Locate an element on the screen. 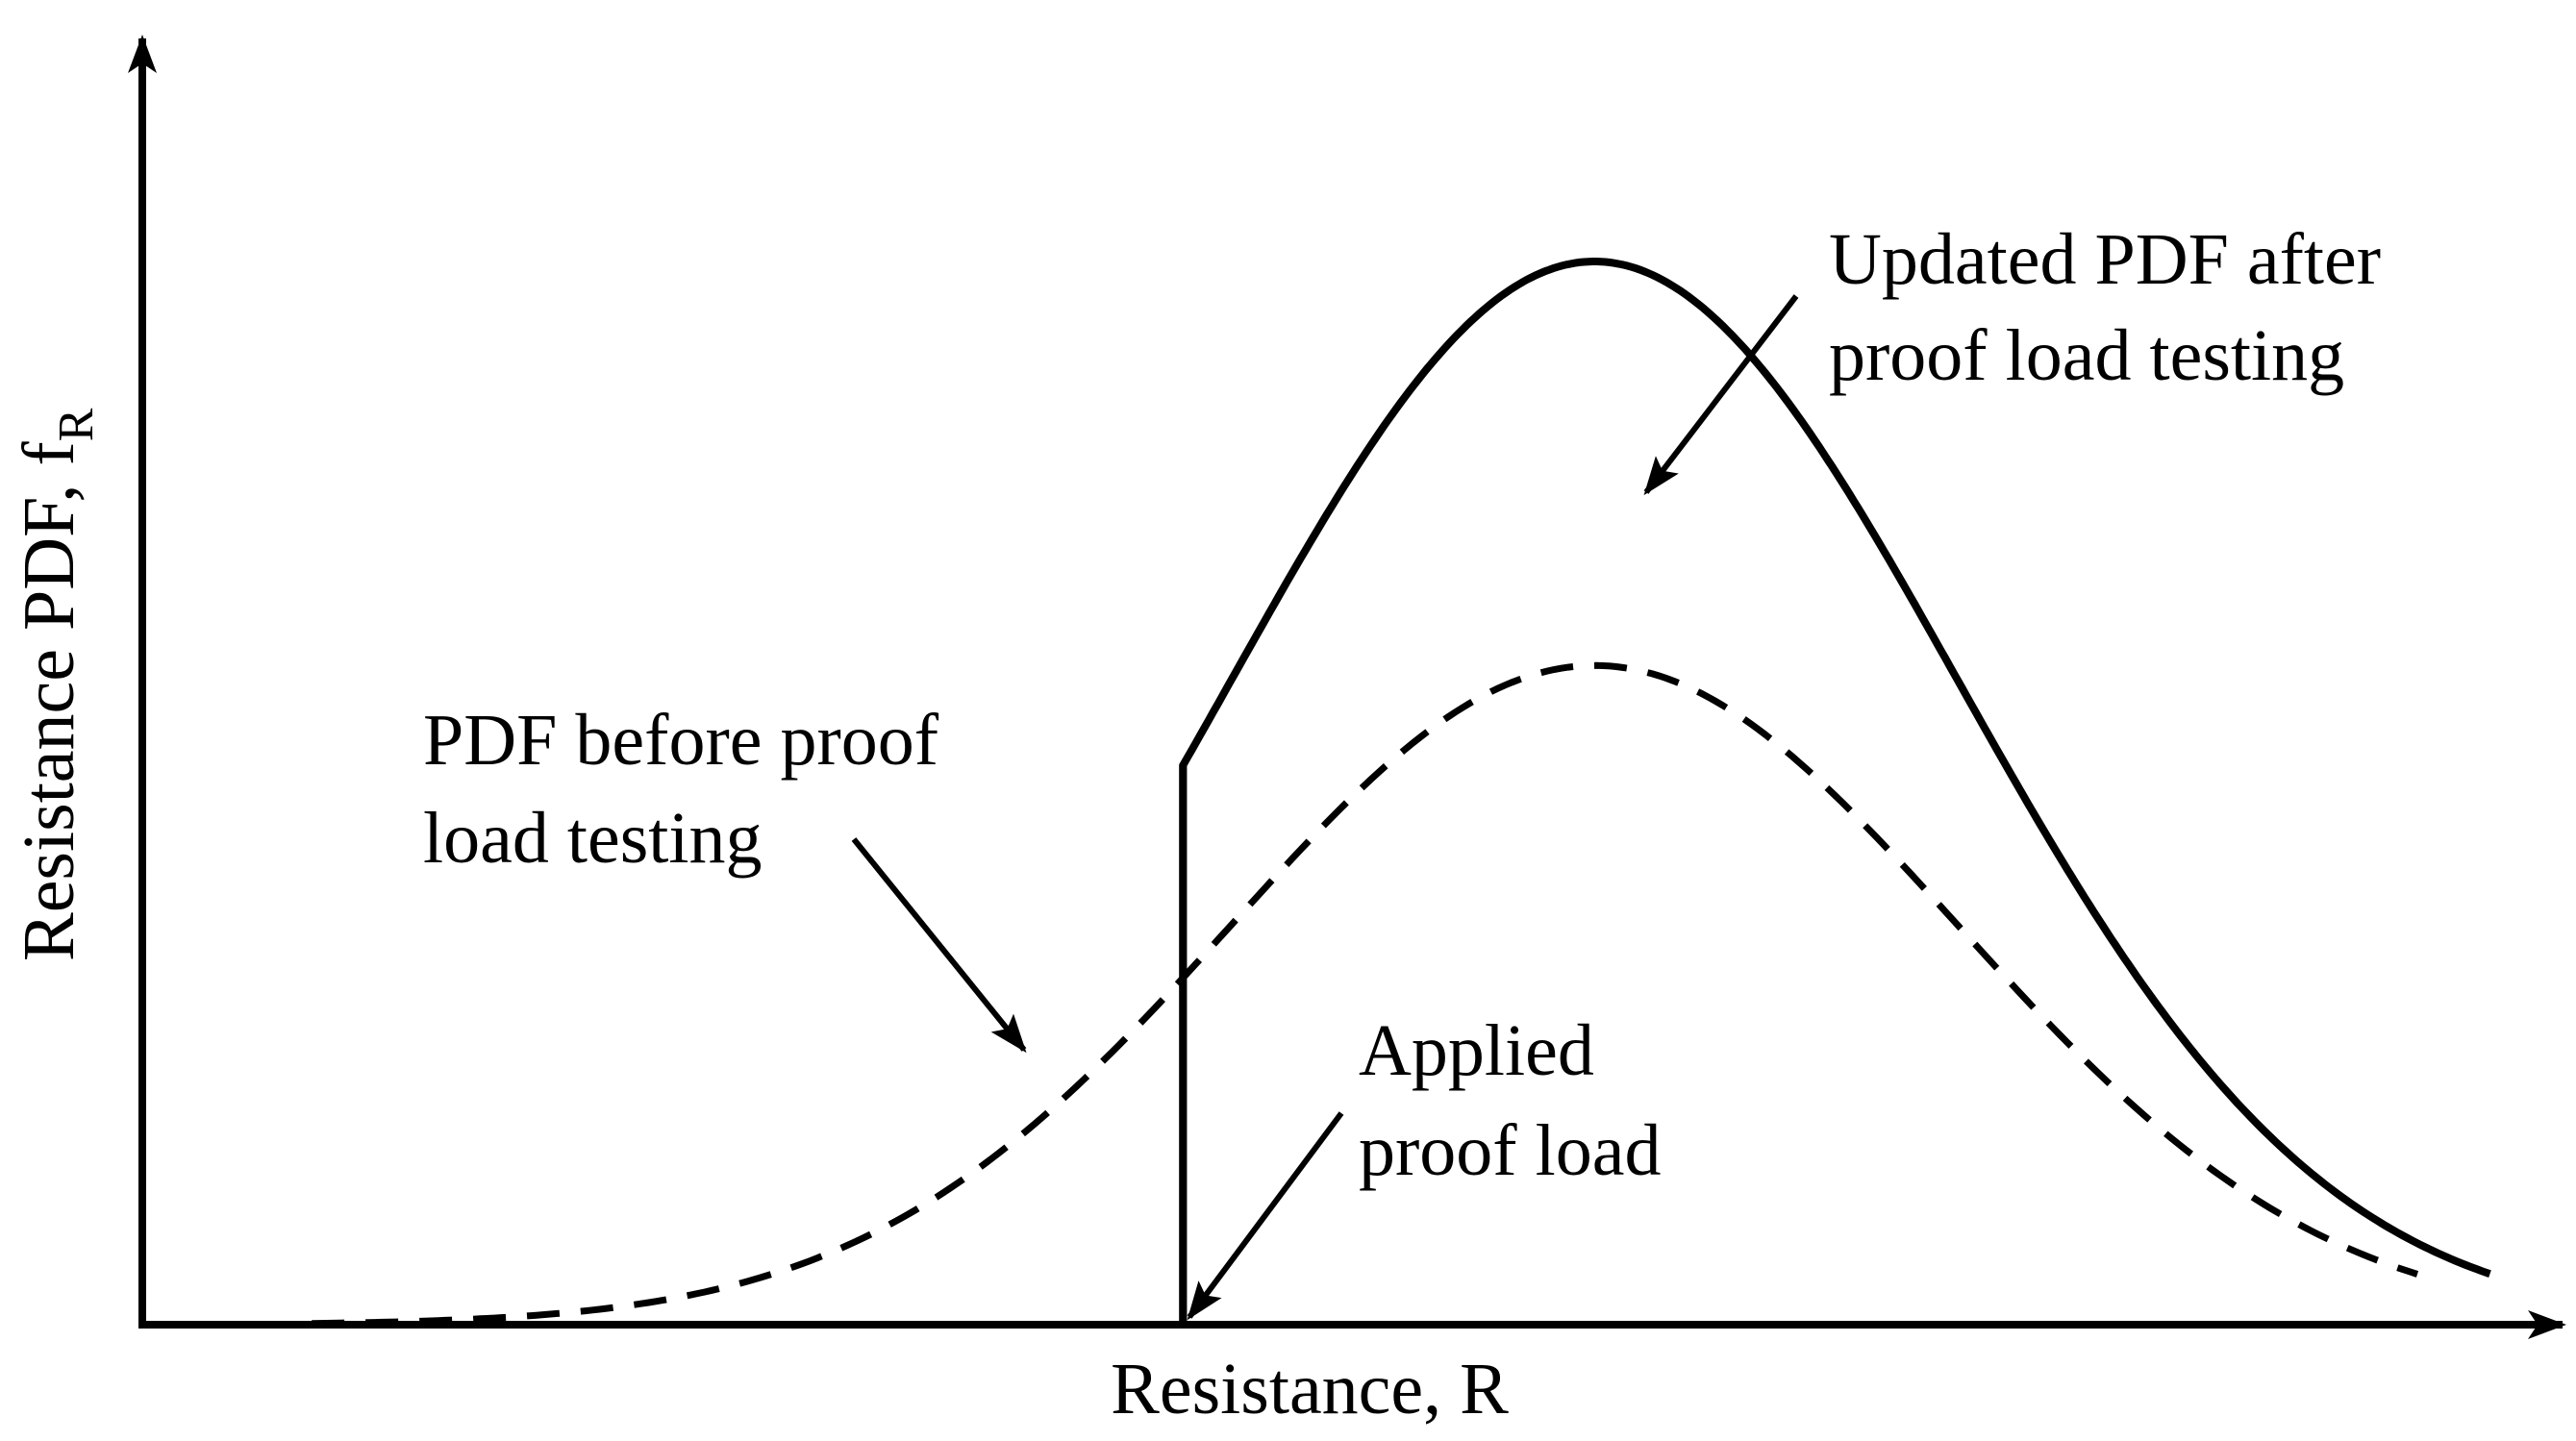 This screenshot has width=2576, height=1441. updated-pdf-callout-arrow is located at coordinates (1721, 395).